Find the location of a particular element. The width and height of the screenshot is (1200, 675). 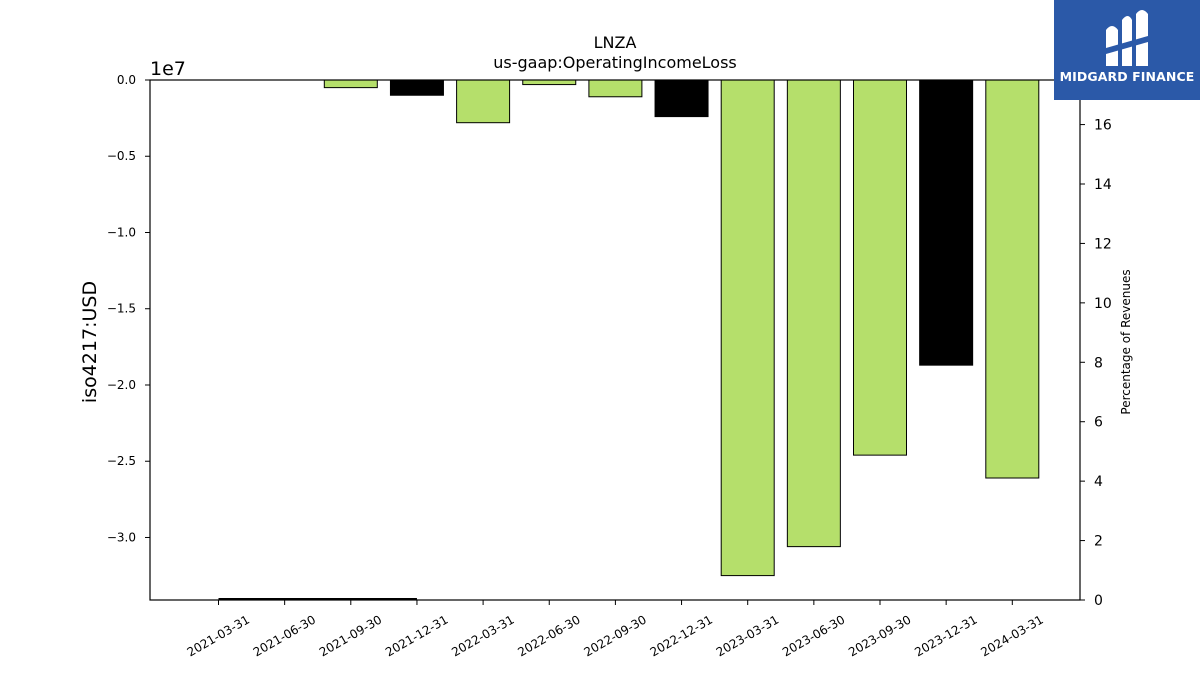

x-tick-label: 2022-03-31 is located at coordinates (482, 635).